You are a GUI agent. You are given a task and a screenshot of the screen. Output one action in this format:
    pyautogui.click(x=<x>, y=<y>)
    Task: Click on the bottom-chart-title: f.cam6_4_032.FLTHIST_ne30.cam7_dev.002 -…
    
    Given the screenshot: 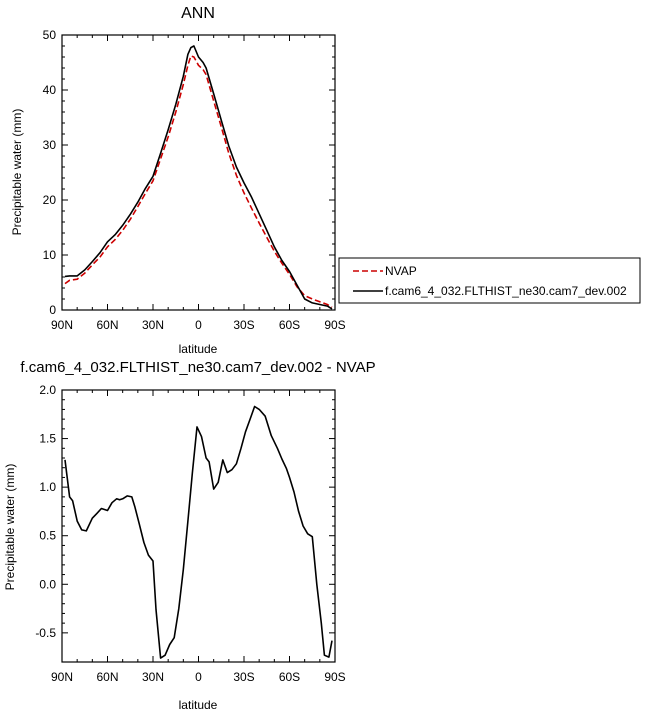 What is the action you would take?
    pyautogui.click(x=197, y=367)
    